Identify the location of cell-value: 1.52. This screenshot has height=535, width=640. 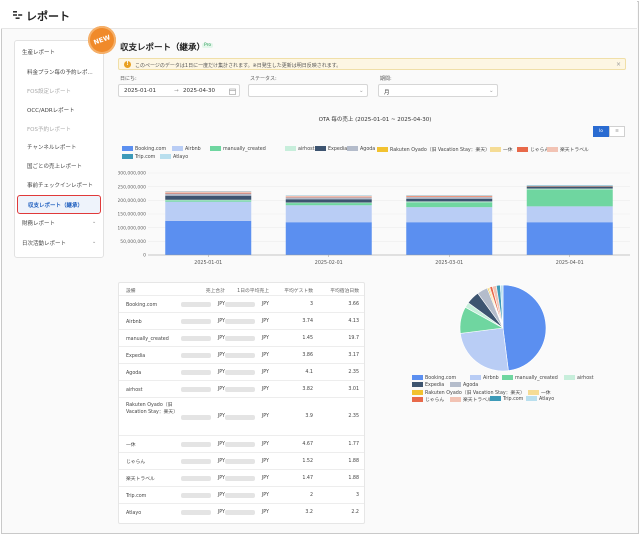
(307, 461).